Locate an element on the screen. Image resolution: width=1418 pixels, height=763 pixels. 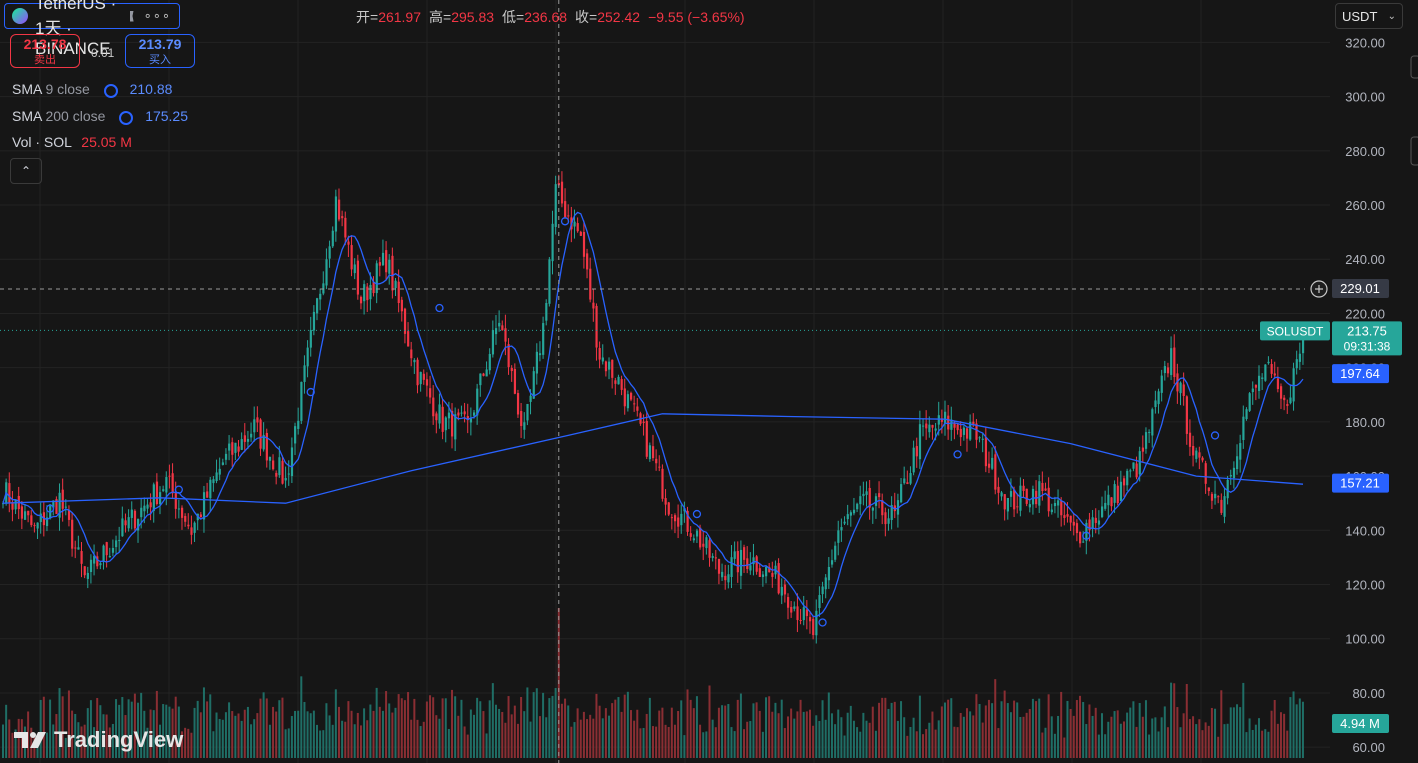
indicator-sma200: SMA 200 close 175.25 is located at coordinates (100, 116).